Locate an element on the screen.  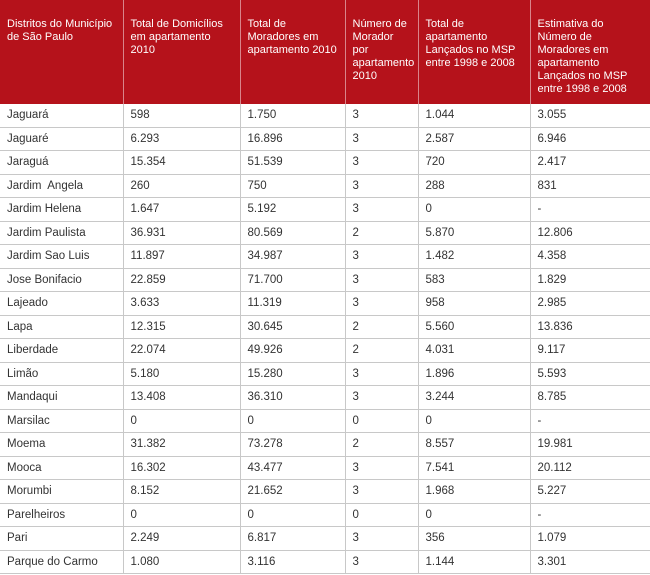
value-cell: 583 is located at coordinates (474, 280).